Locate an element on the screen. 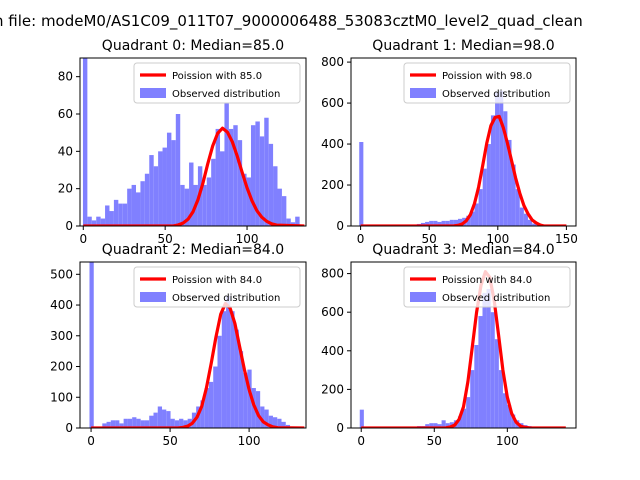 The image size is (640, 480). y-tick-label: 500 is located at coordinates (61, 274).